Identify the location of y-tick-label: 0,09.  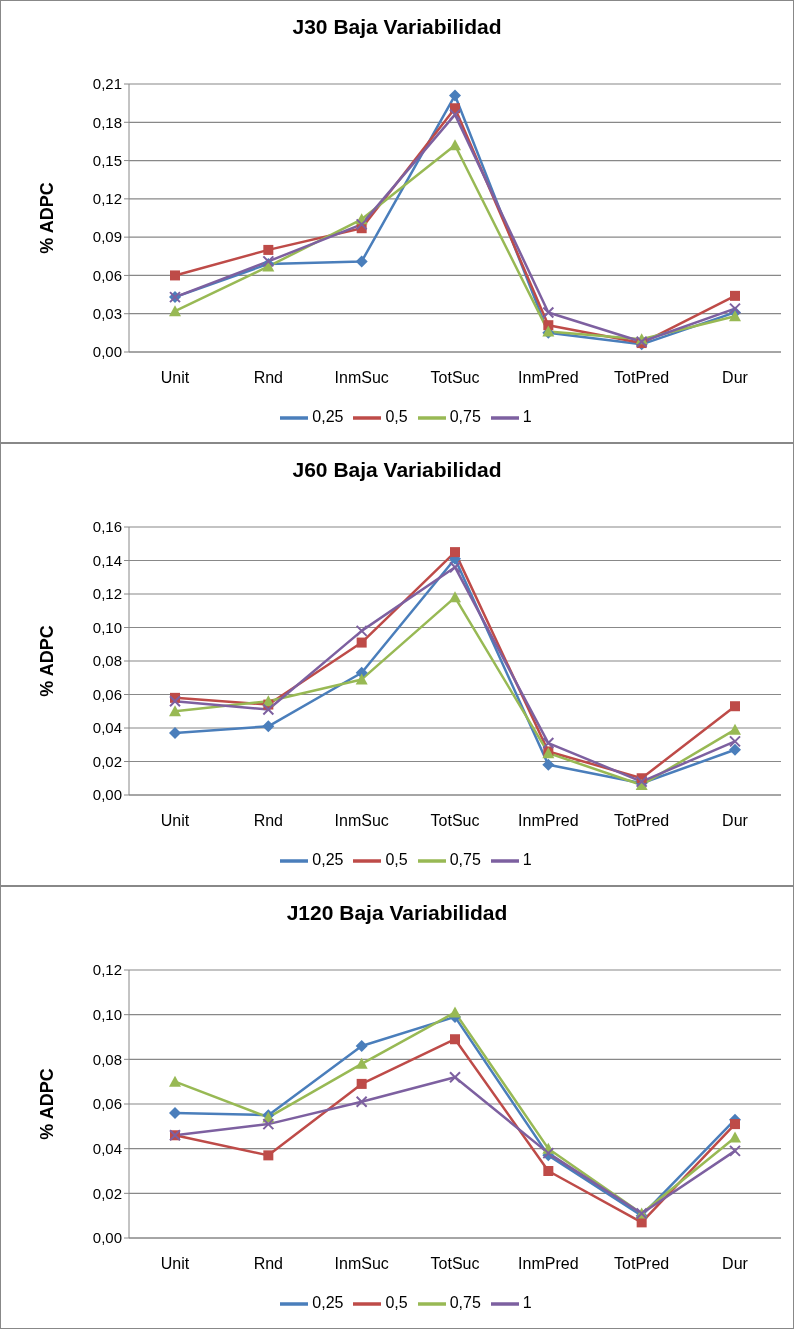
(107, 237).